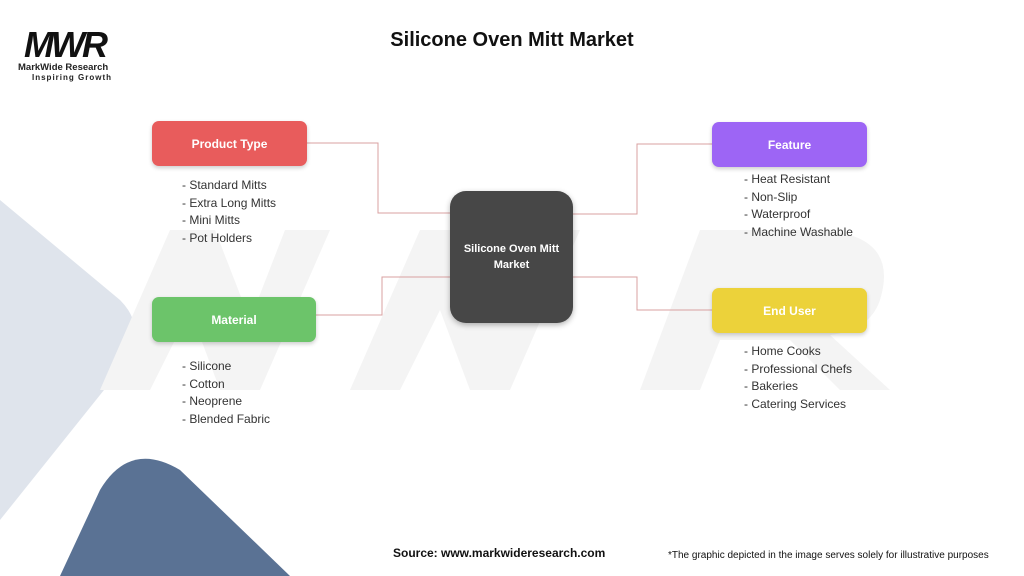 The height and width of the screenshot is (576, 1024). I want to click on connector-feature, so click(637, 179).